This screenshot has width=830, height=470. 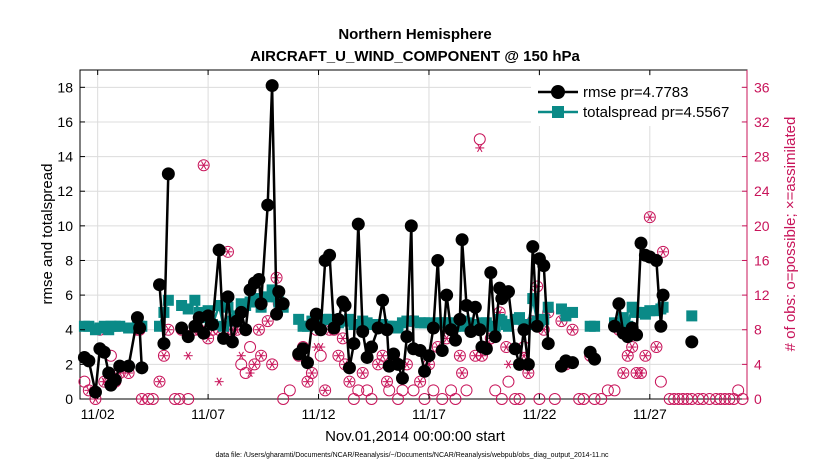 What do you see at coordinates (558, 112) in the screenshot?
I see `legend-marker-totalspread` at bounding box center [558, 112].